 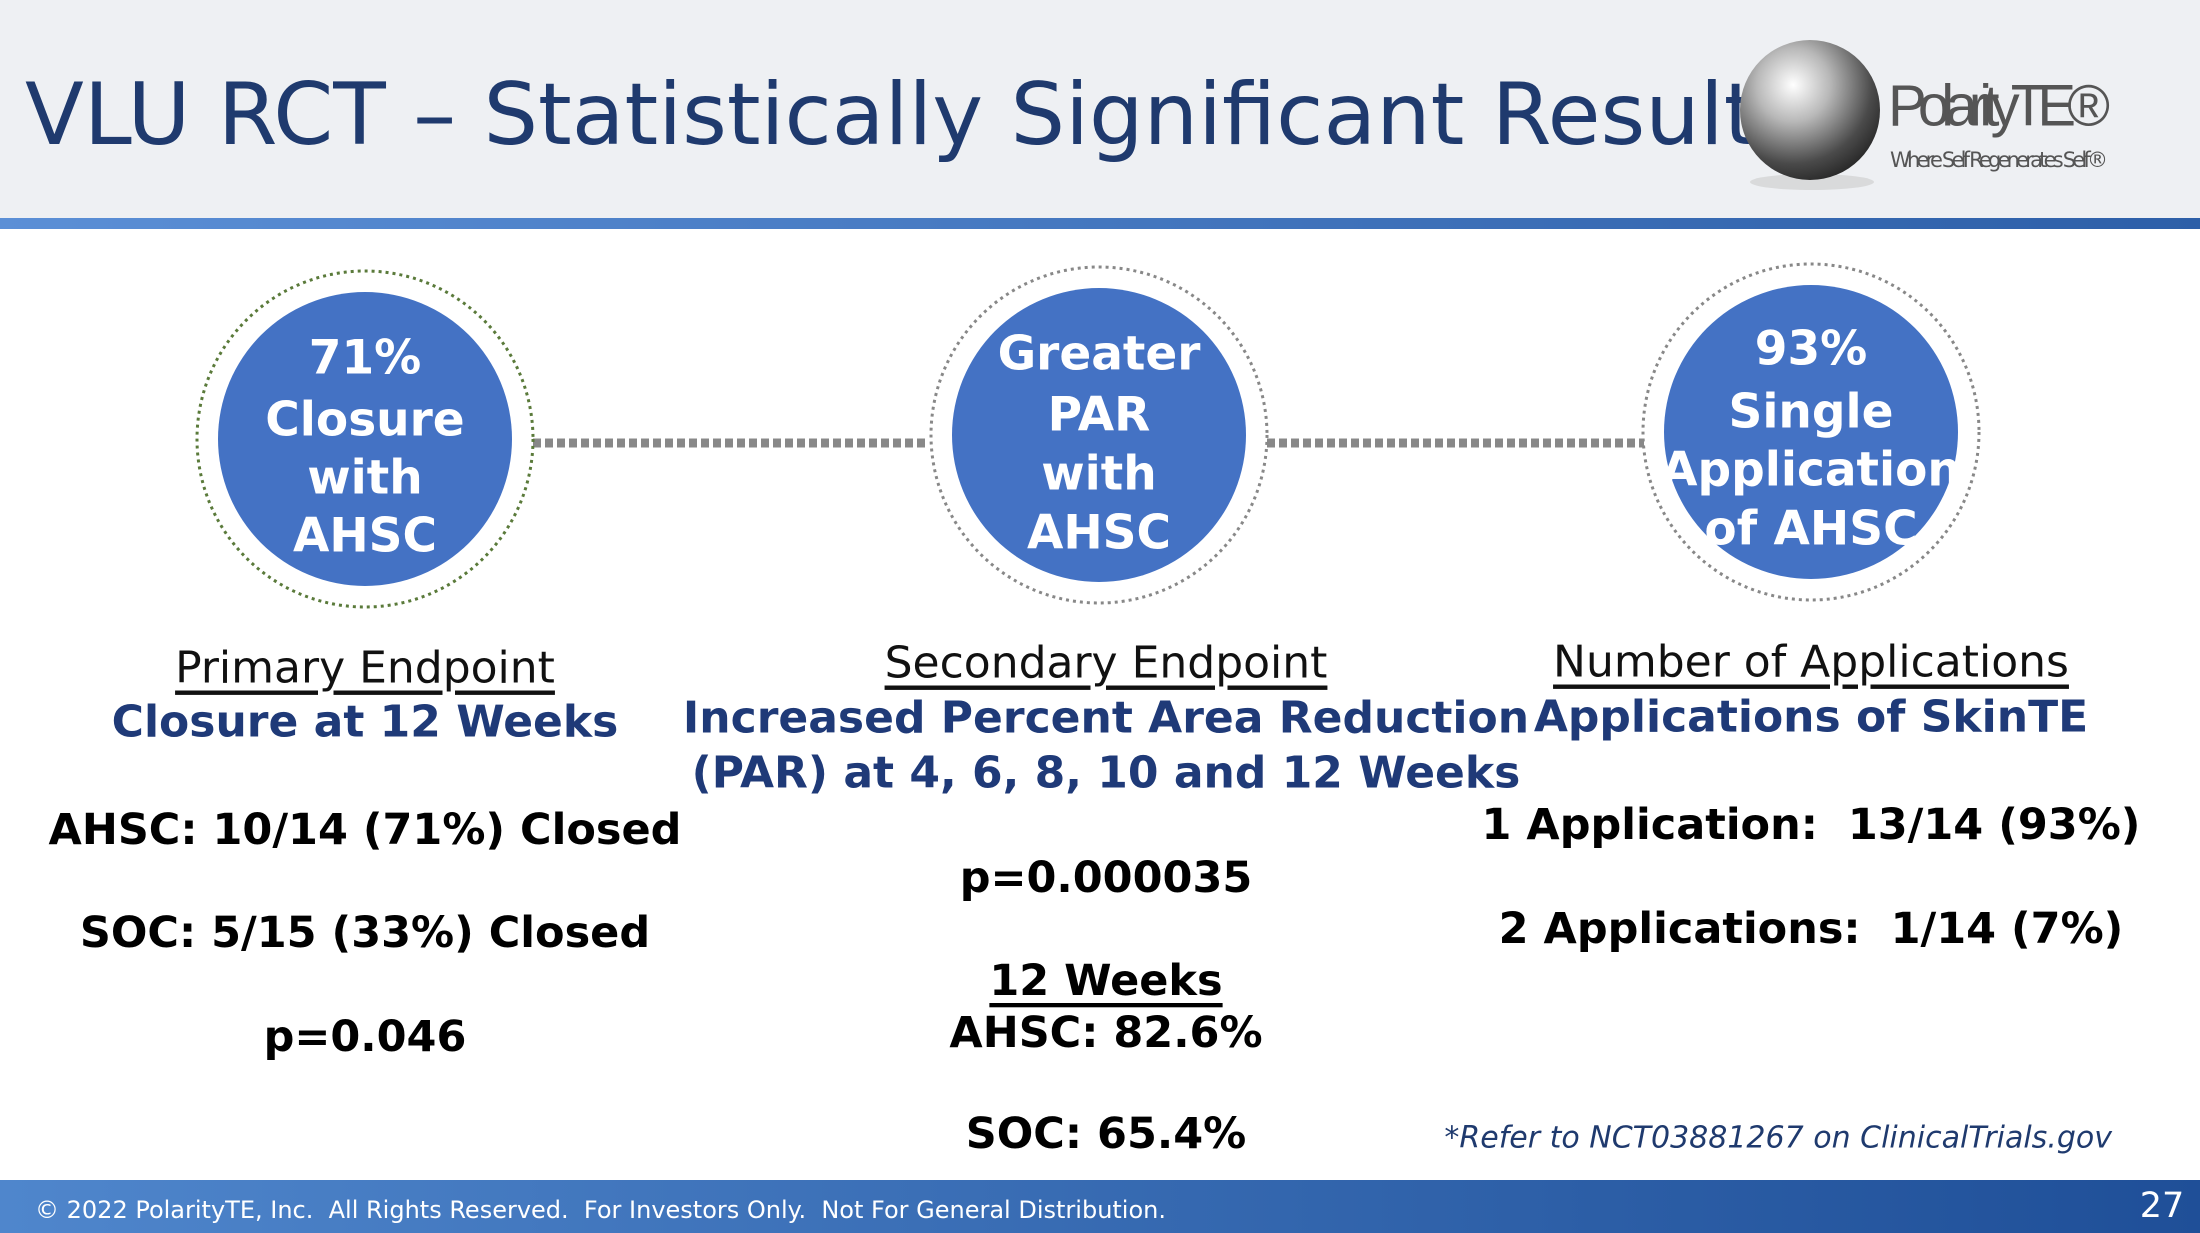 I want to click on header-rule, so click(x=1100, y=223).